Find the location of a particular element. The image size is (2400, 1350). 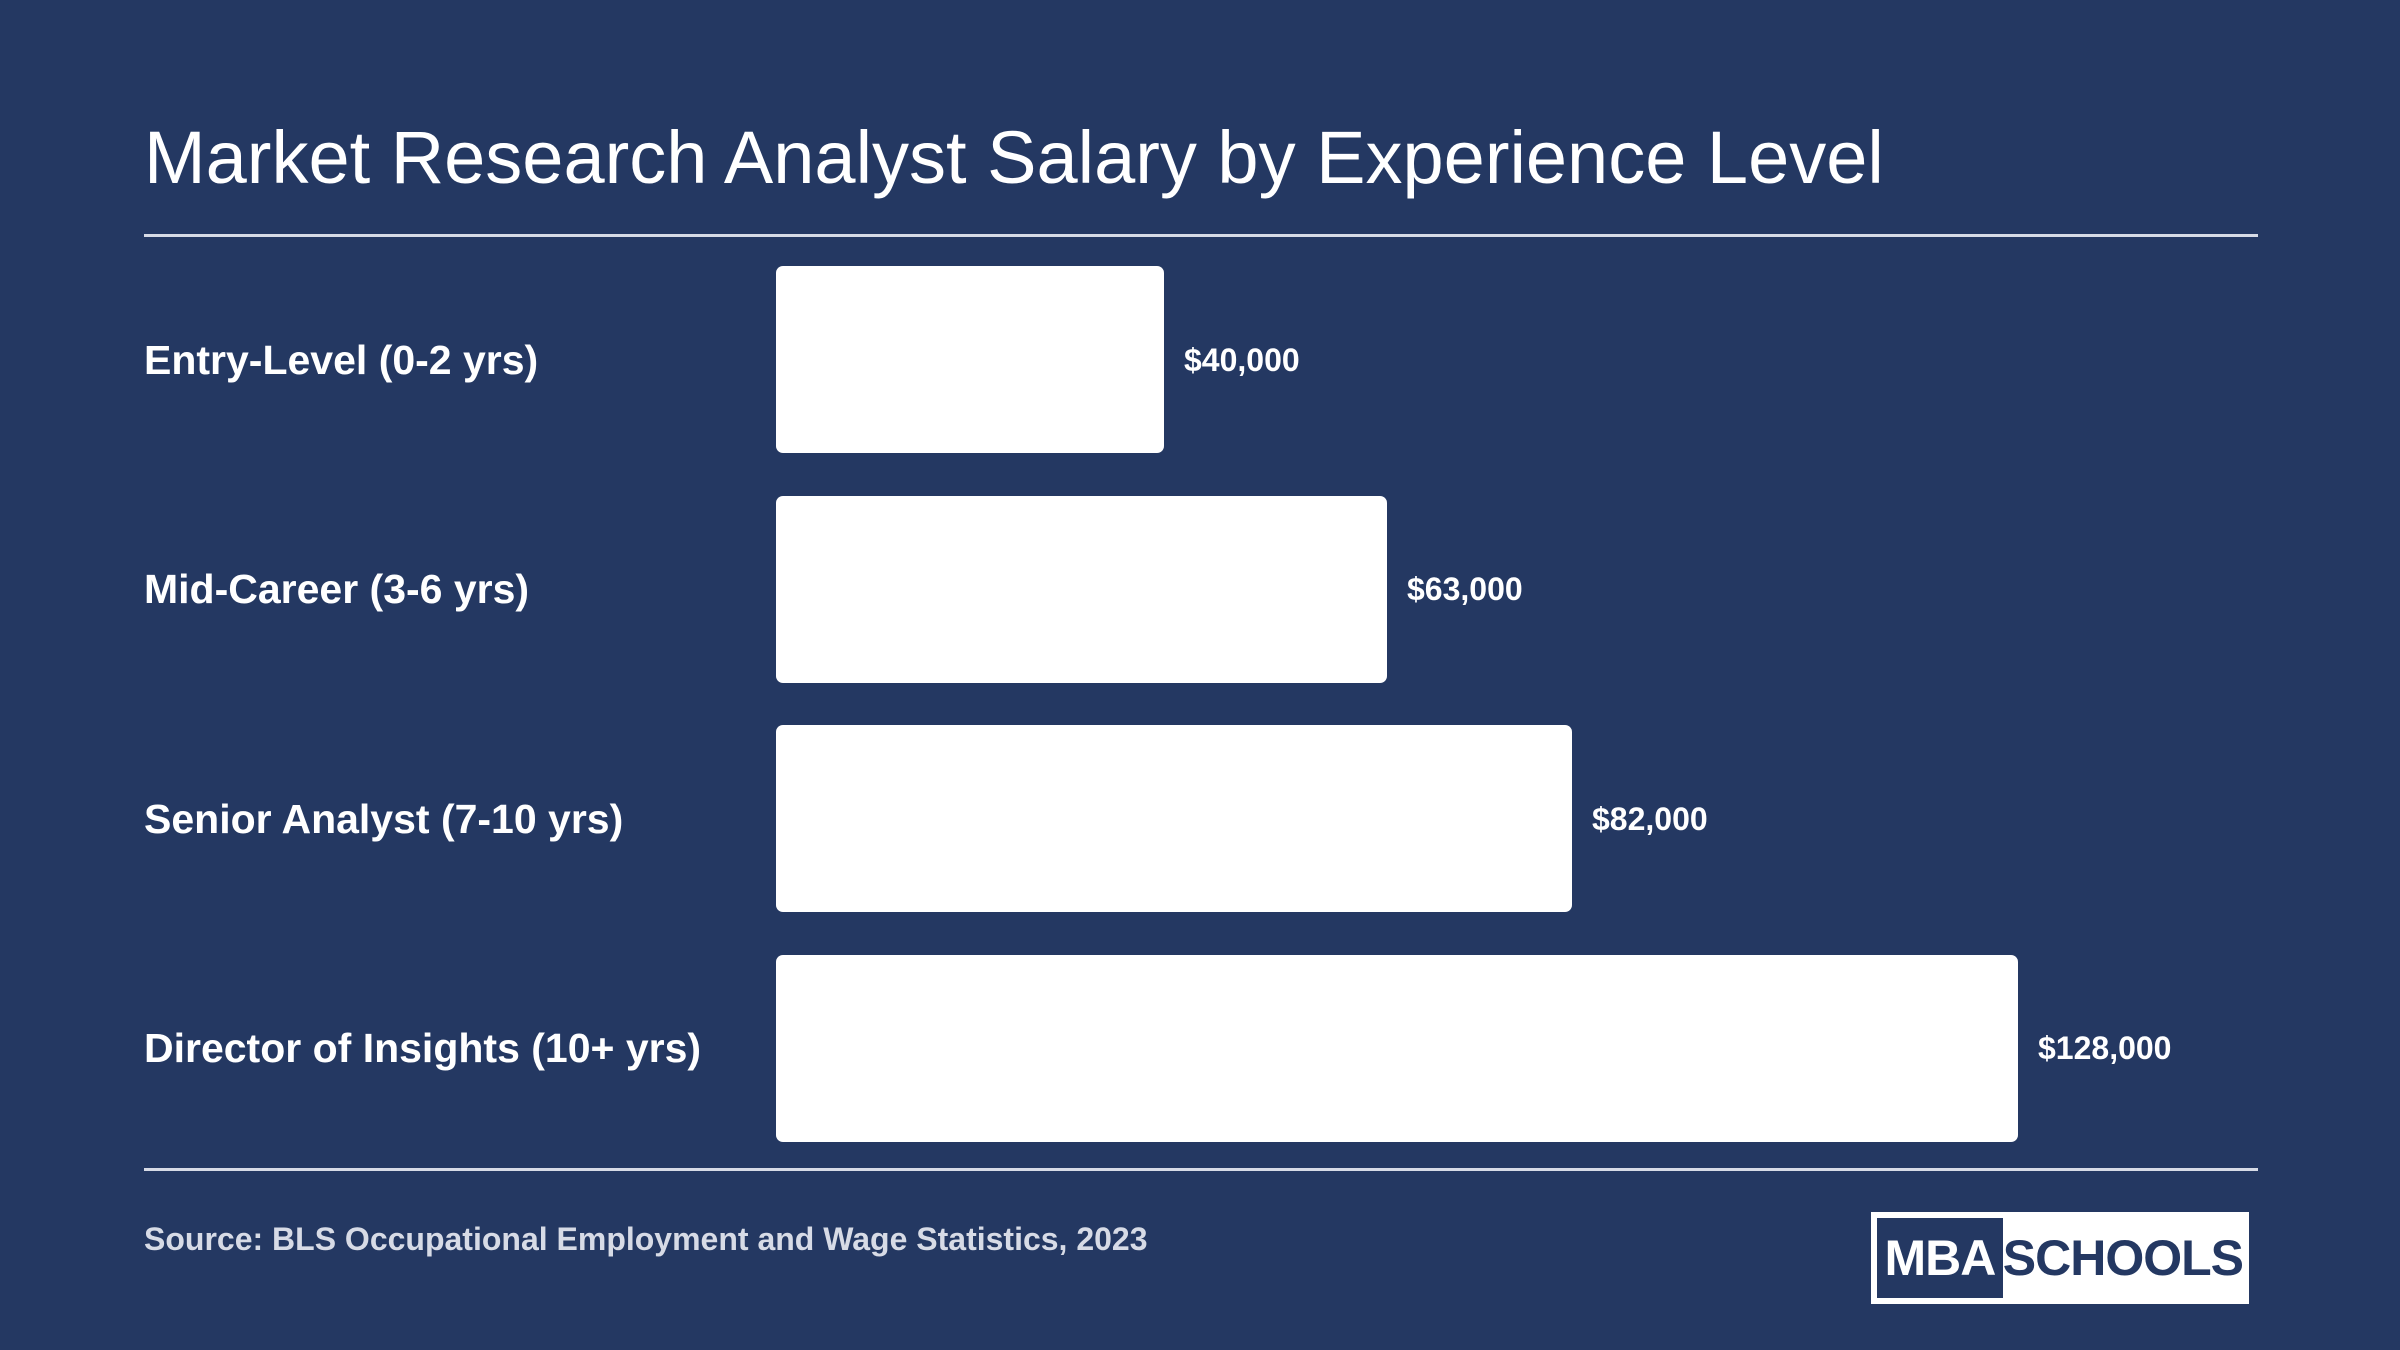

mba-schools-logo: MBA SCHOOLS is located at coordinates (2060, 1258).